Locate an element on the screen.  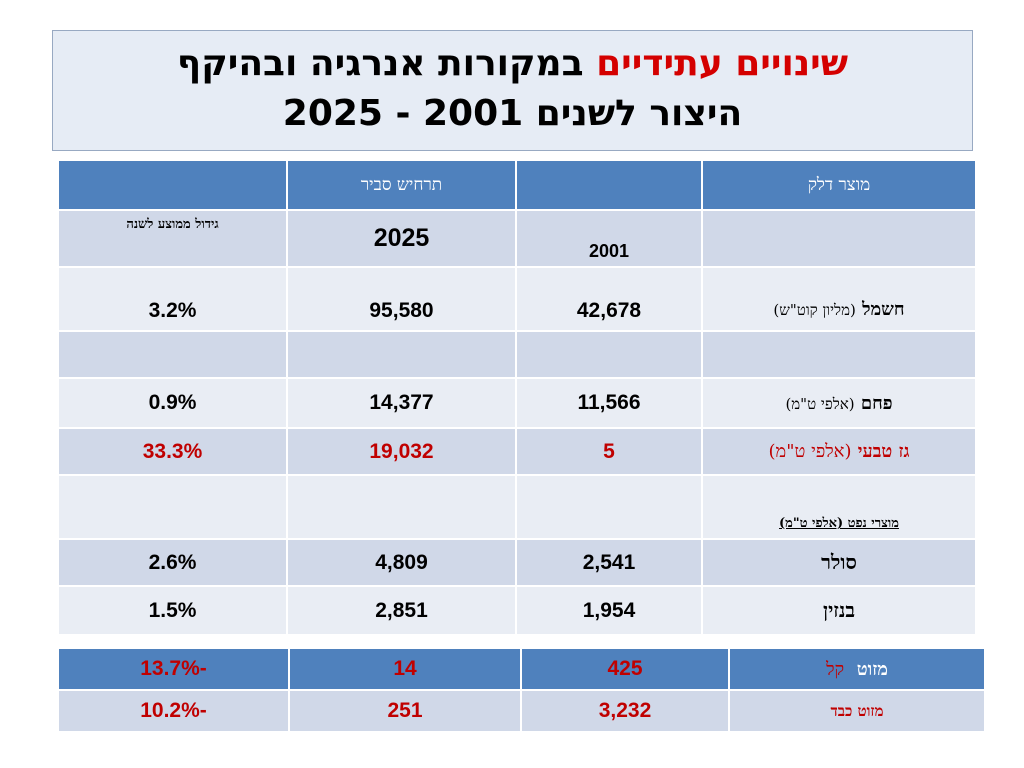
title-line-2: היצור לשנים 2001 - 2025 is located at coordinates (512, 113).